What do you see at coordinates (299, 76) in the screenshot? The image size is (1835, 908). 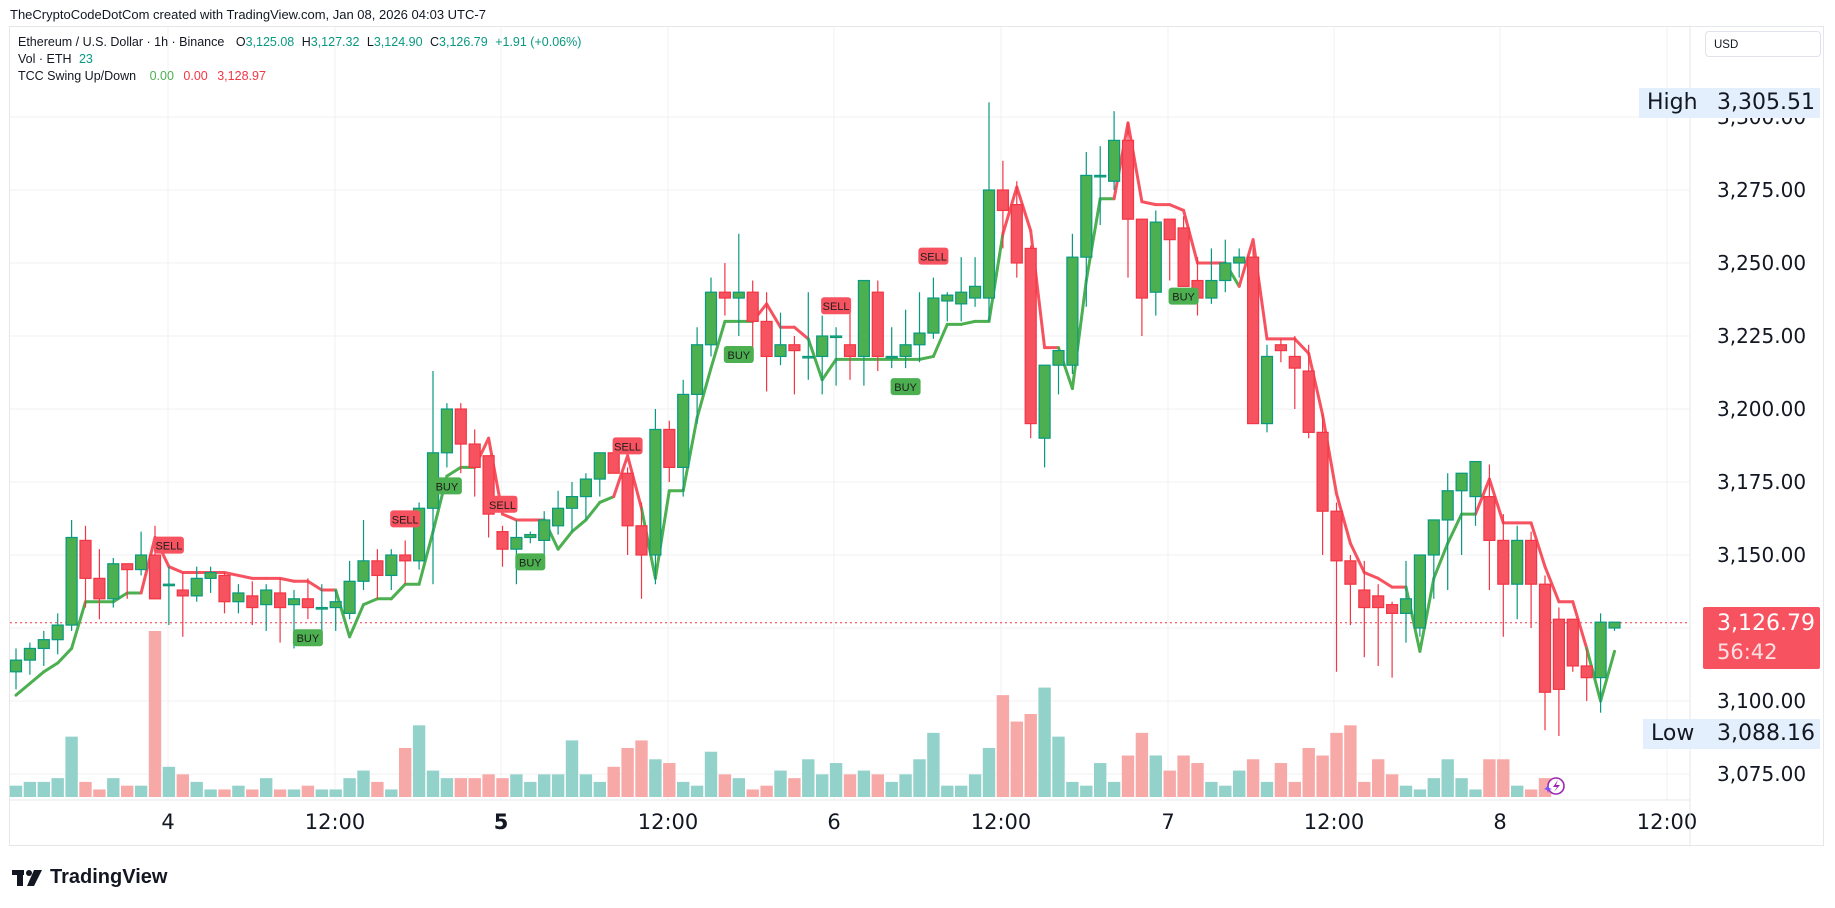 I see `indicator-row: TCC Swing Up/Down 0.00 0.00 3,128.97` at bounding box center [299, 76].